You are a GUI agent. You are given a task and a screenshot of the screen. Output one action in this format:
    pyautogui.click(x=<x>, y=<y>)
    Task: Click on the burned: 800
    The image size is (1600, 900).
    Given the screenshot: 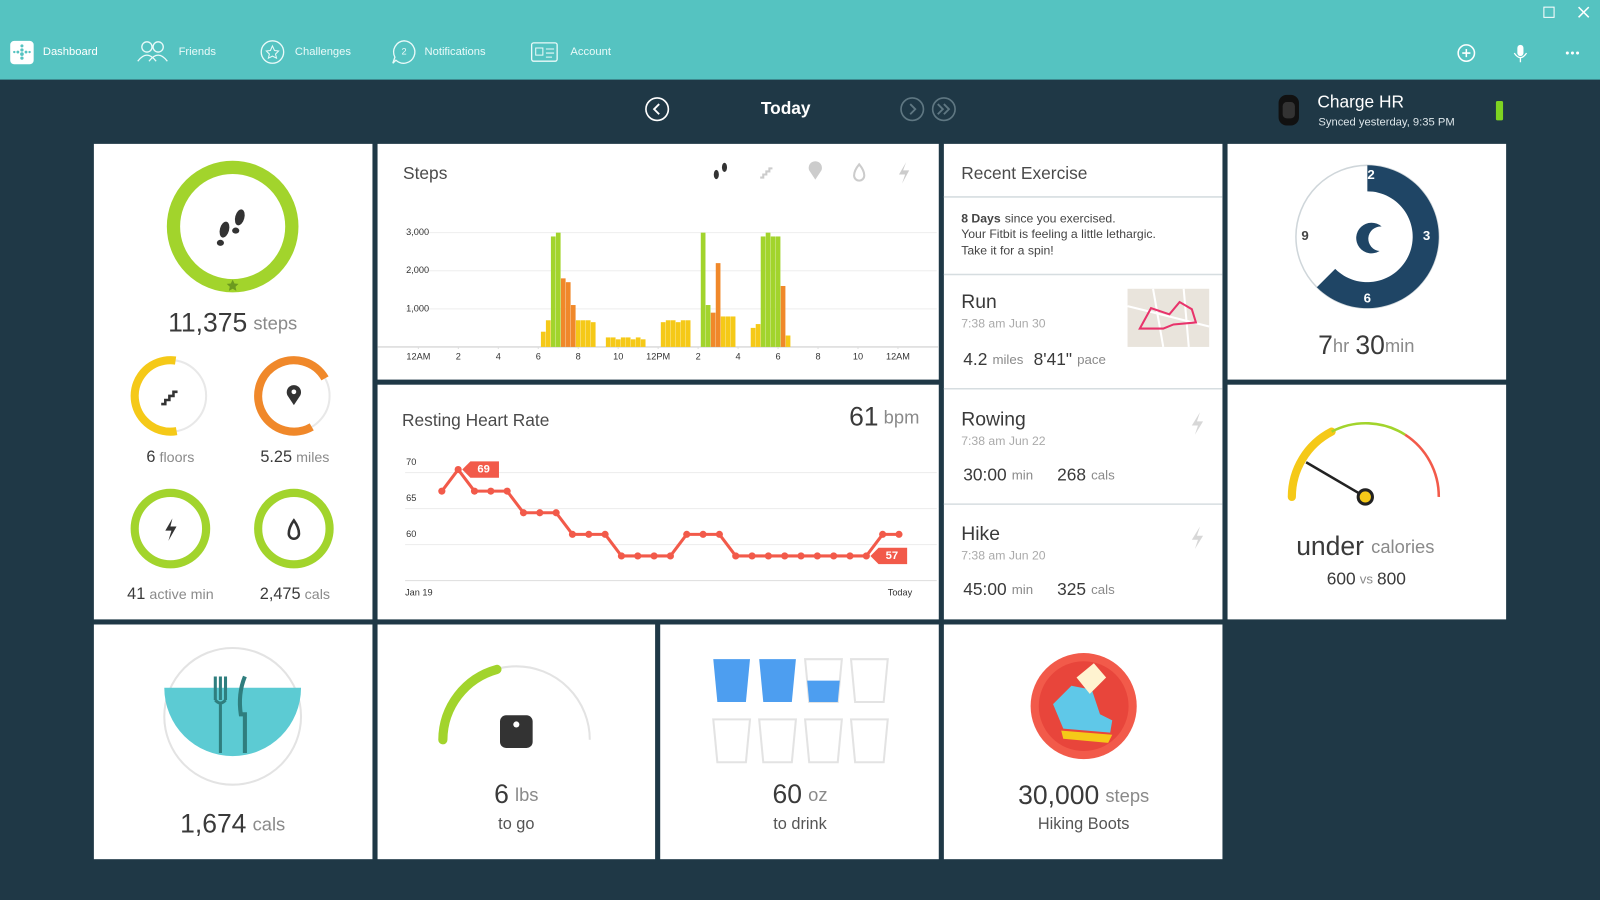 What is the action you would take?
    pyautogui.click(x=1391, y=578)
    